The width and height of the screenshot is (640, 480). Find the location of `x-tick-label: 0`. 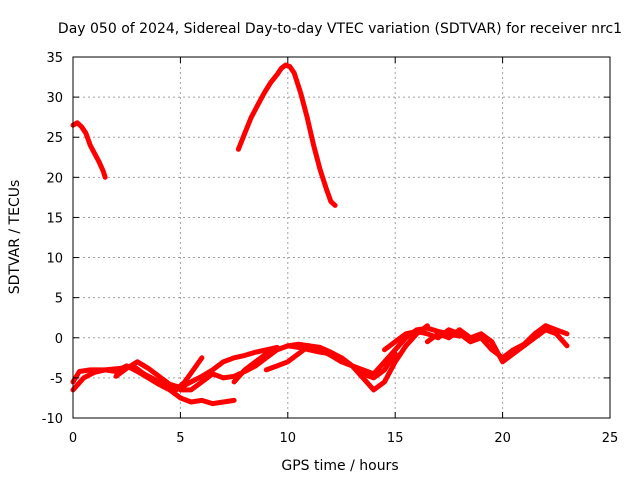

x-tick-label: 0 is located at coordinates (73, 438).